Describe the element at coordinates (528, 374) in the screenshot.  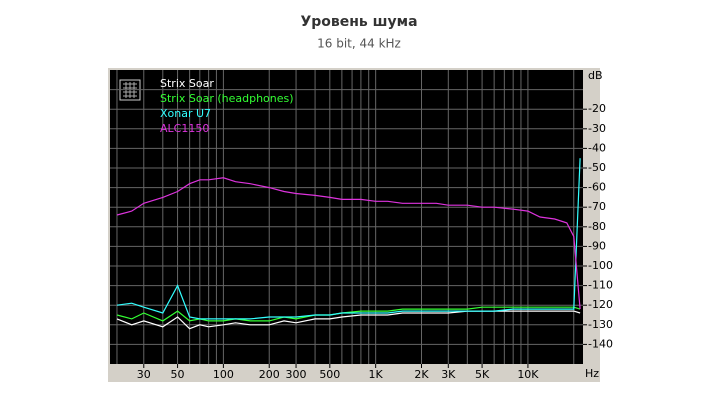
I see `x-tick-label: 10K` at that location.